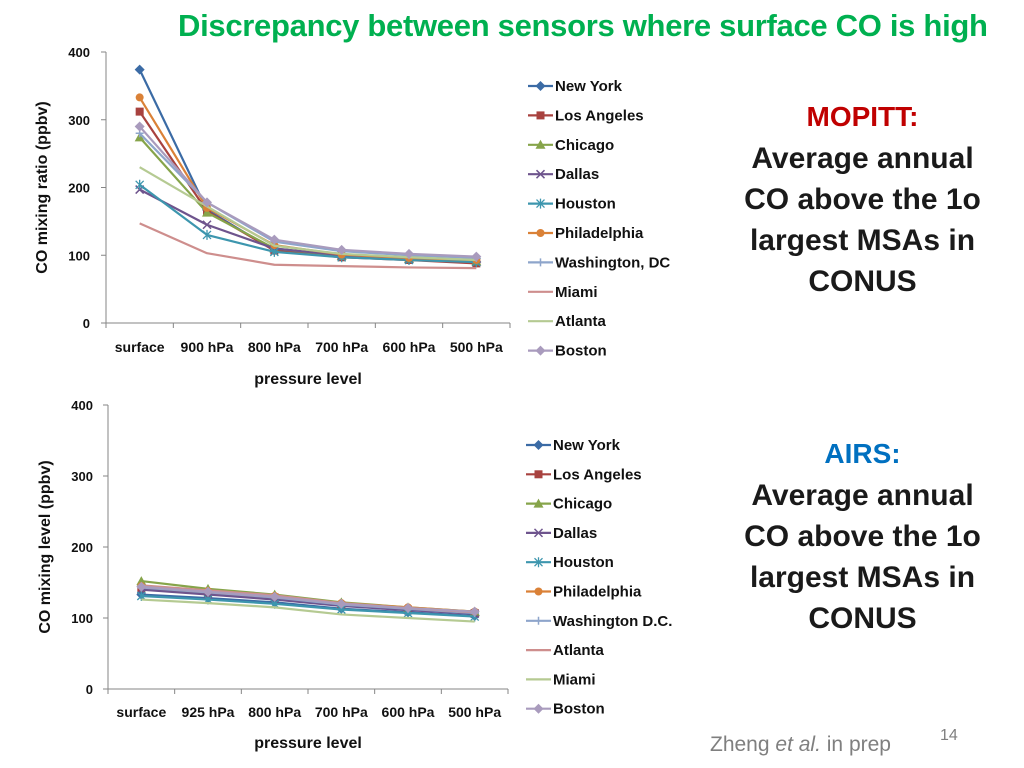 This screenshot has width=1024, height=768. What do you see at coordinates (538, 533) in the screenshot?
I see `airs-legend-marker-dallas` at bounding box center [538, 533].